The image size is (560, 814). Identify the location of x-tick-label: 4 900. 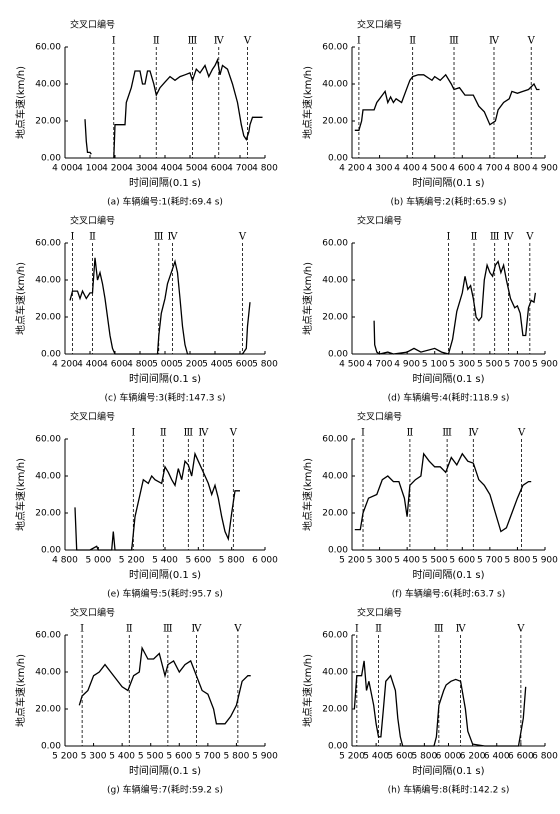
(545, 169).